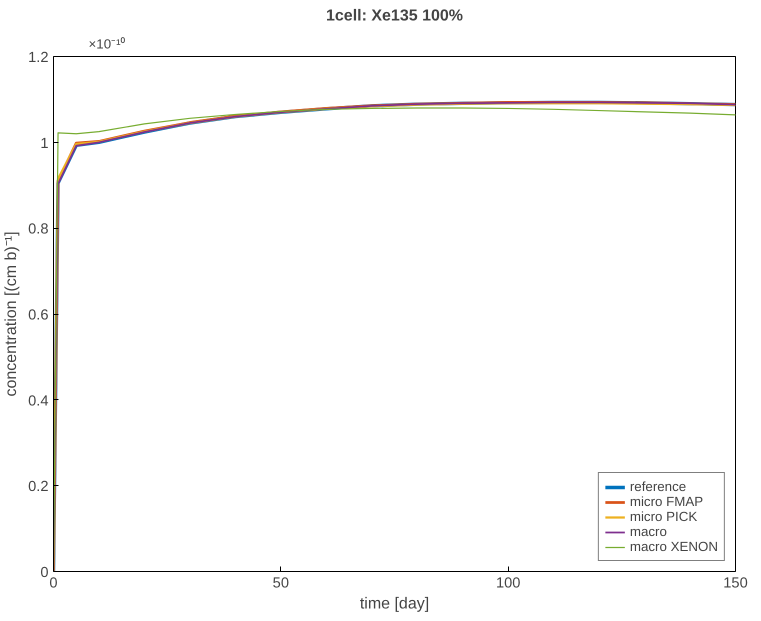  What do you see at coordinates (44, 144) in the screenshot?
I see `y-tick-label: 1` at bounding box center [44, 144].